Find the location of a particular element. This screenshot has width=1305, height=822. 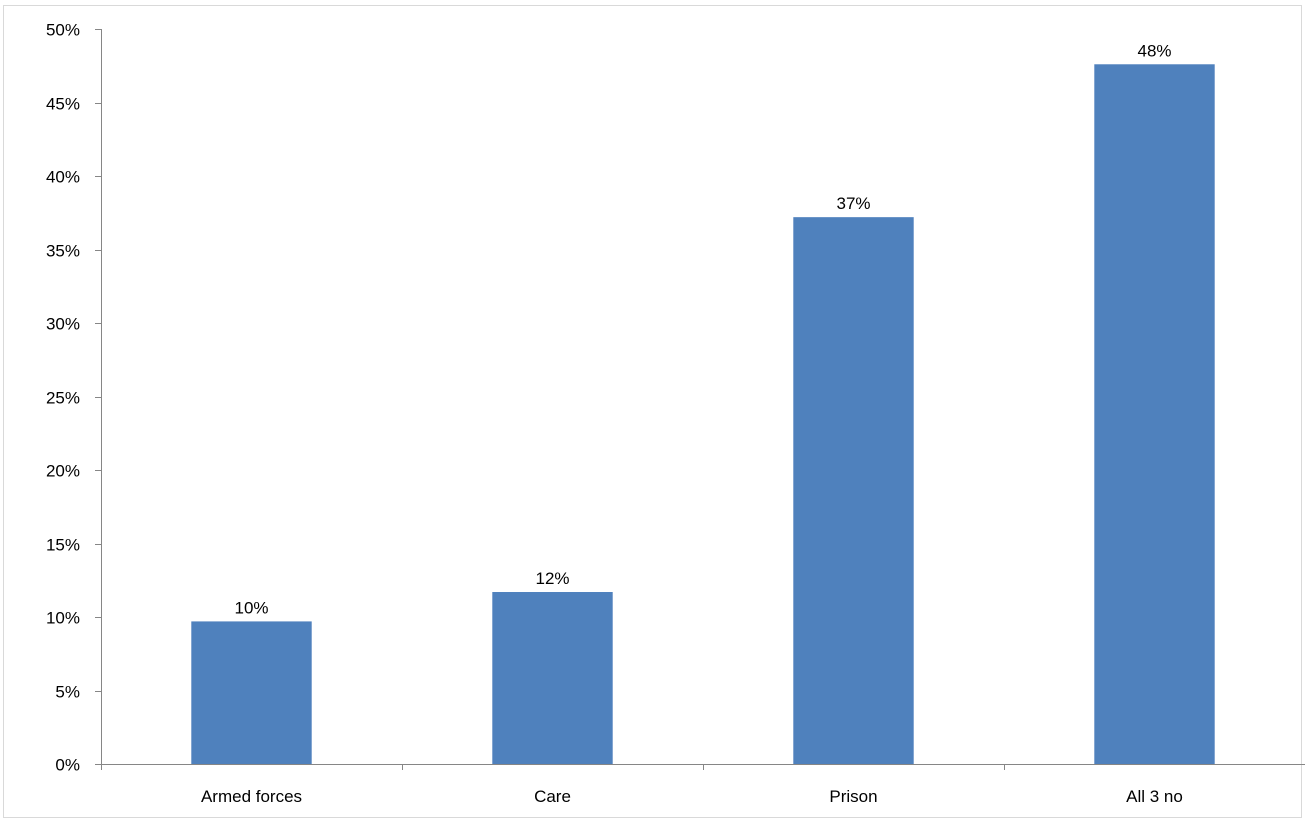

y-tick-label: 15% is located at coordinates (63, 545).